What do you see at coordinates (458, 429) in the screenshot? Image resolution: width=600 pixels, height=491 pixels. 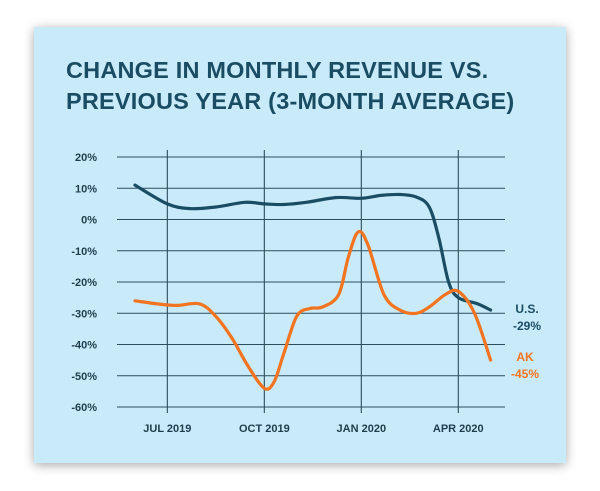 I see `x-tick-label-3: APR 2020` at bounding box center [458, 429].